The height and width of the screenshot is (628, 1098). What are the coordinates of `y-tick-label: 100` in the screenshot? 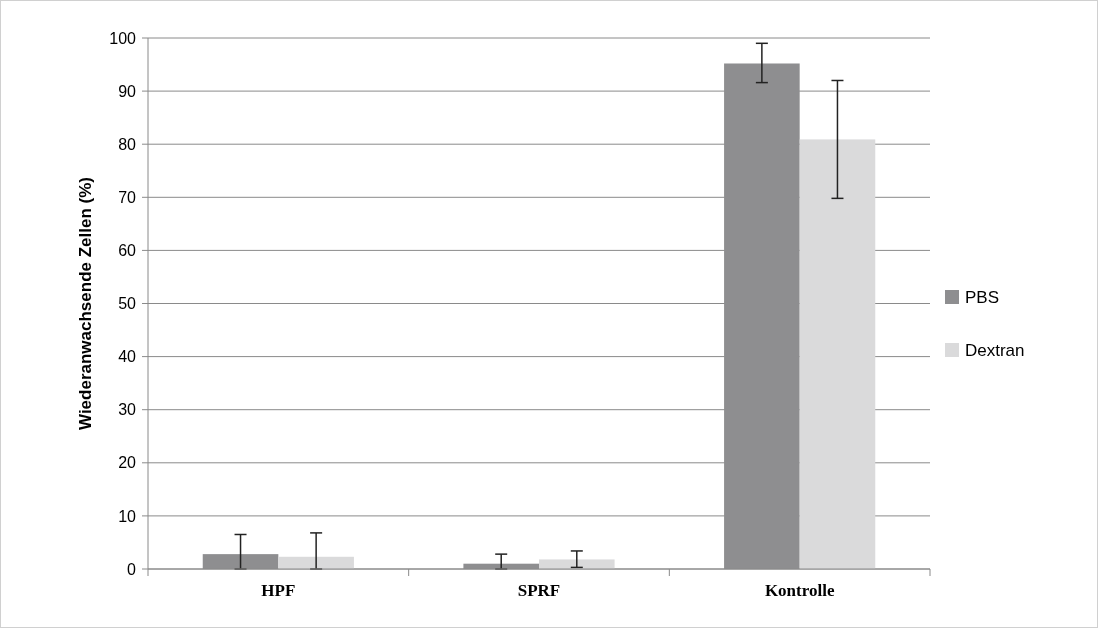 It's located at (123, 38).